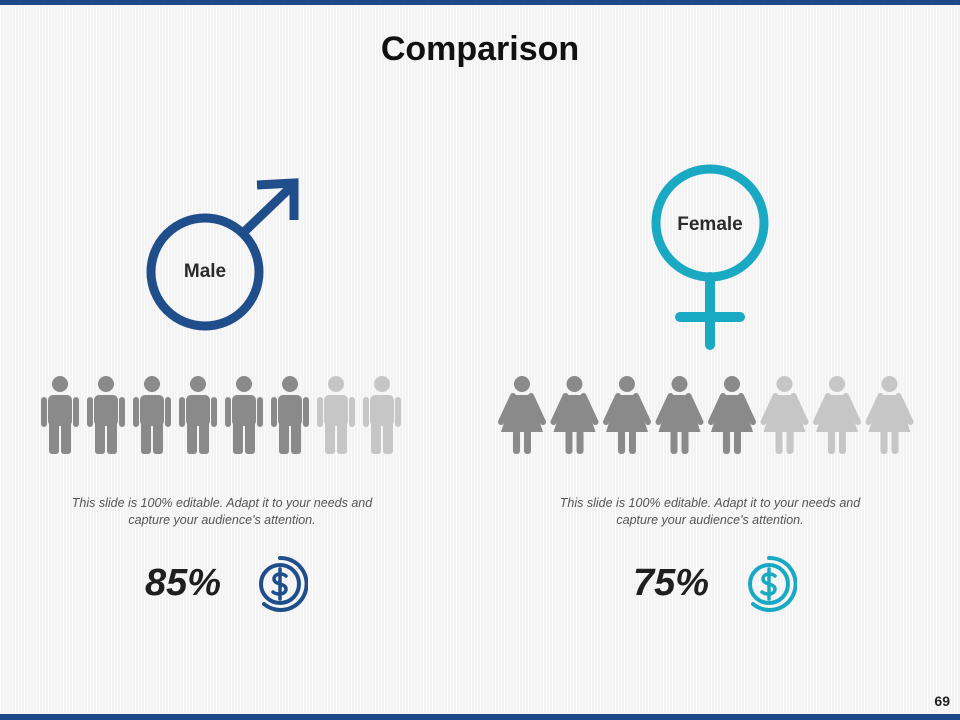  What do you see at coordinates (221, 415) in the screenshot?
I see `male-people-row` at bounding box center [221, 415].